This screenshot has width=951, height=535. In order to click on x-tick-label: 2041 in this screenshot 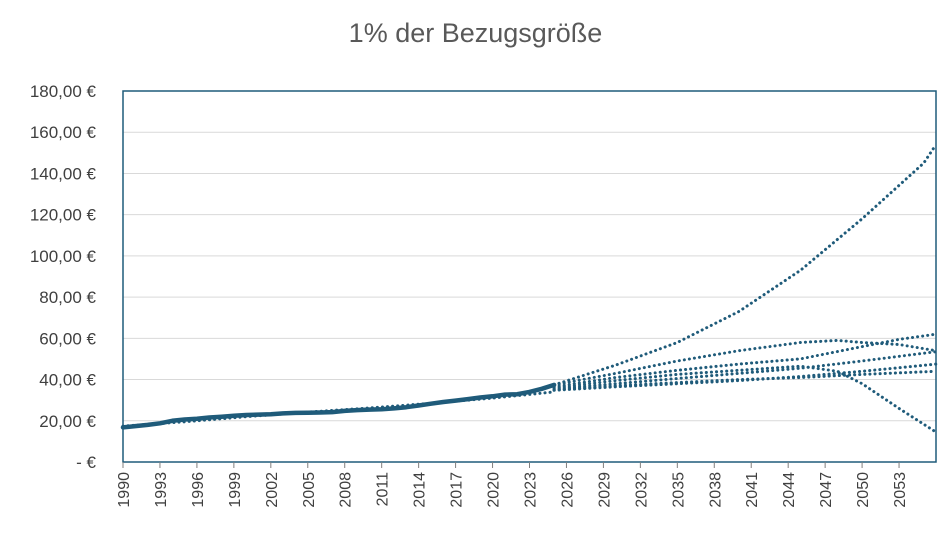, I will do `click(752, 490)`.